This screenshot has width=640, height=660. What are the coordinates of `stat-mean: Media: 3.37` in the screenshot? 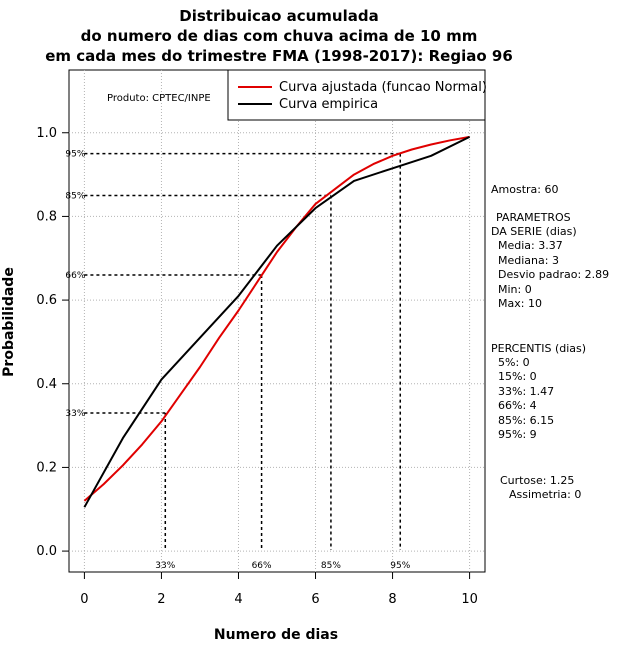 It's located at (530, 245).